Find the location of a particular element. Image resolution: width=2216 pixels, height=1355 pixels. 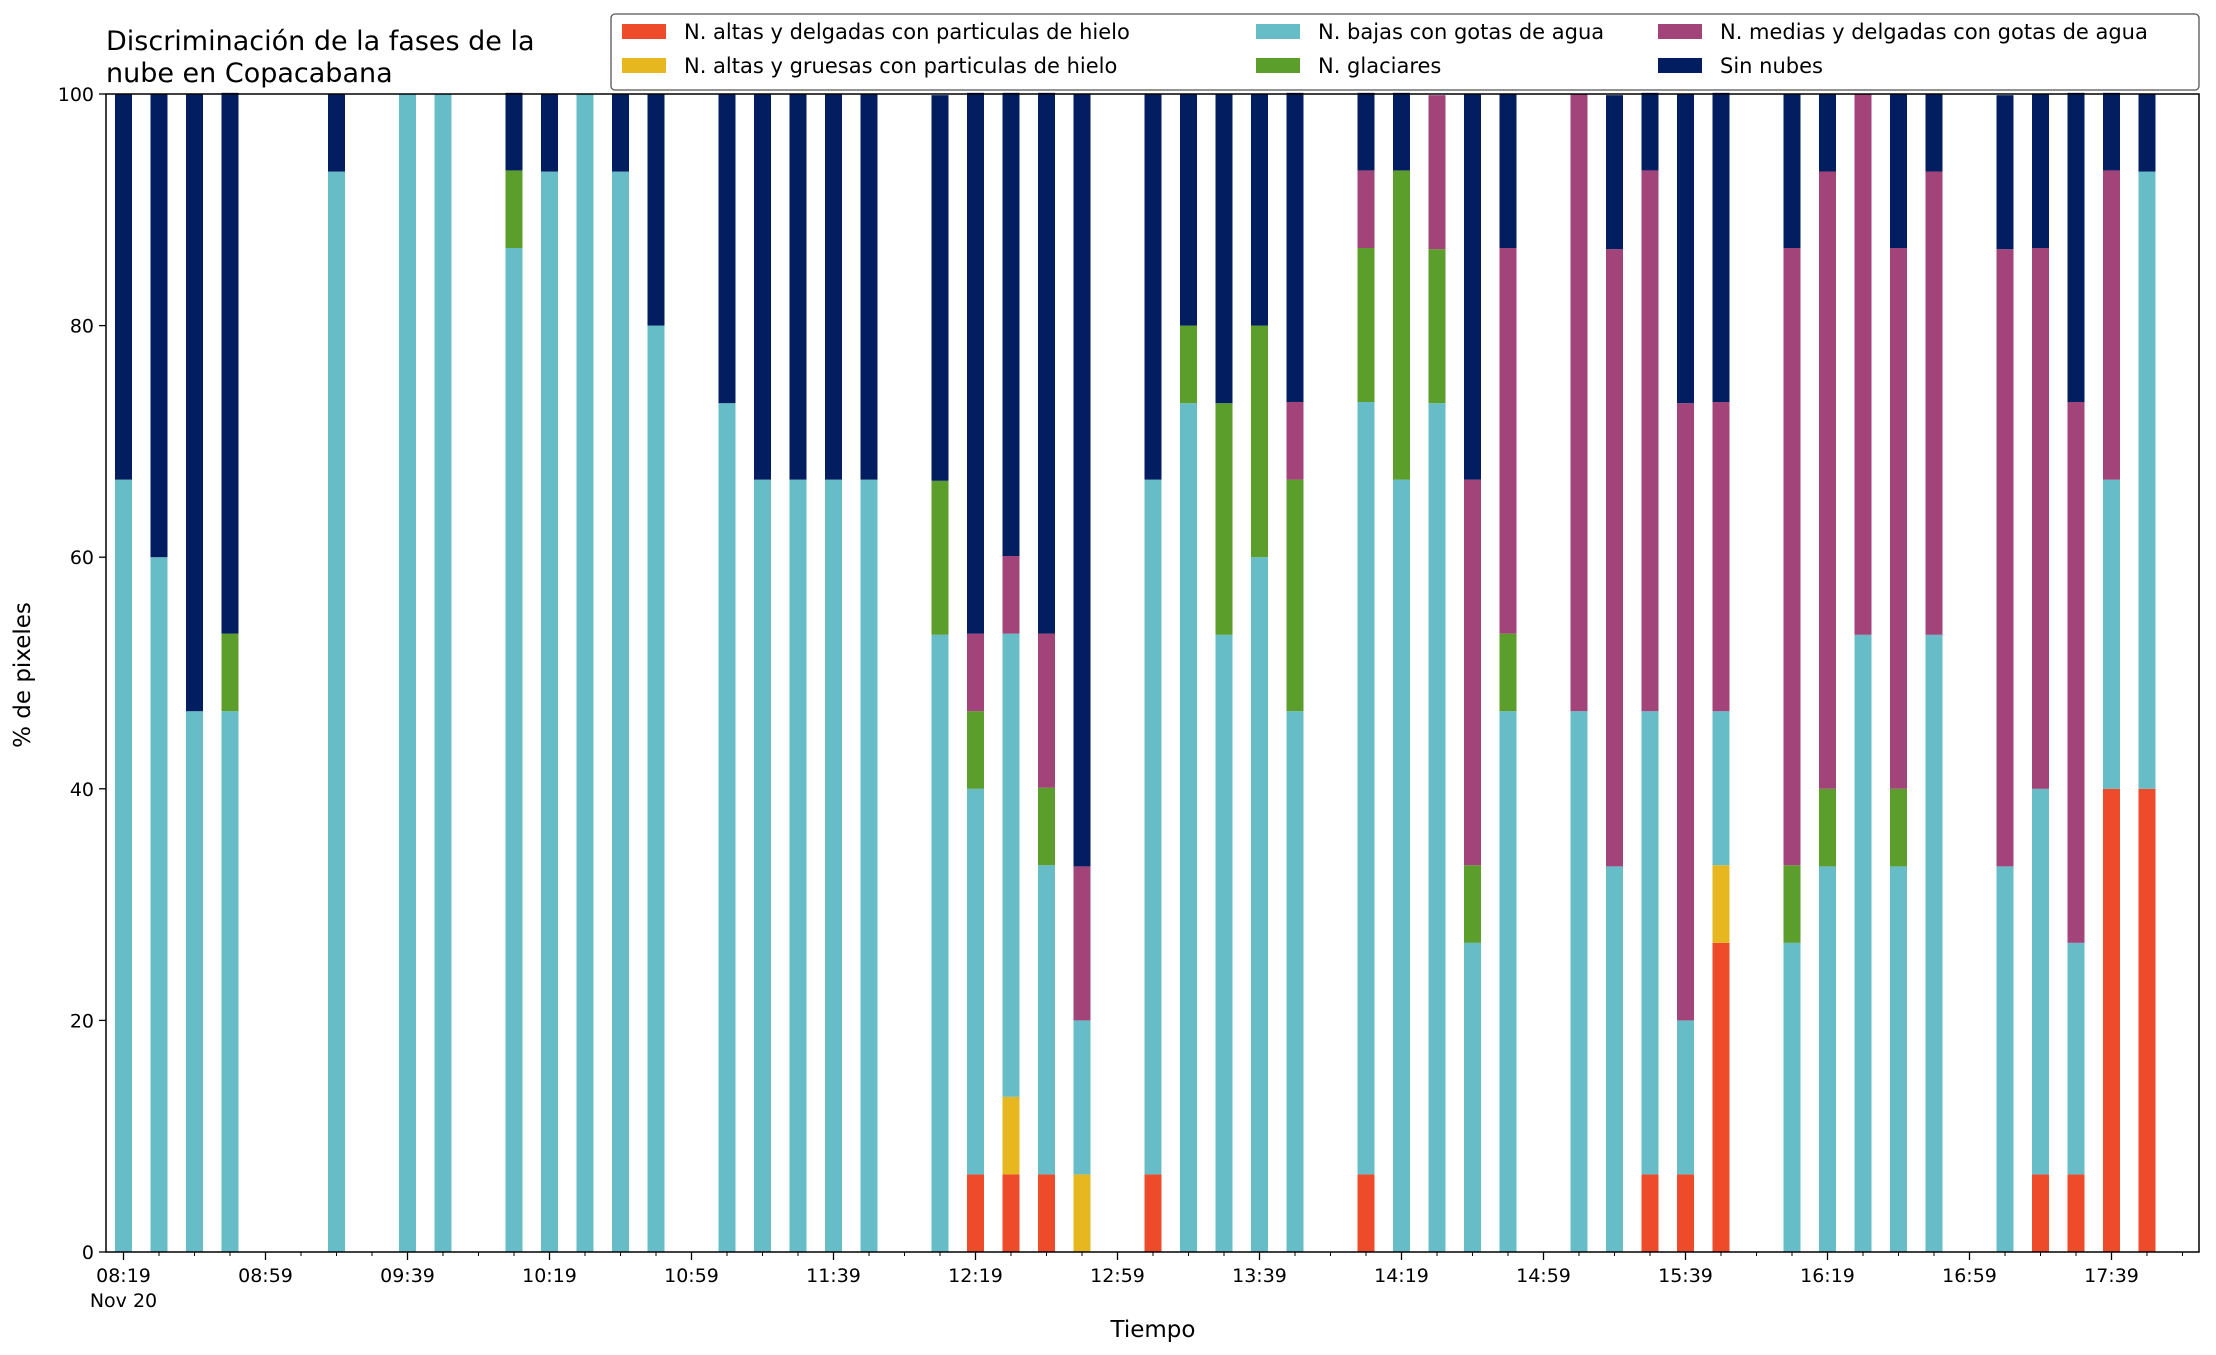

x-tick-label: 16:19 is located at coordinates (1827, 1276).